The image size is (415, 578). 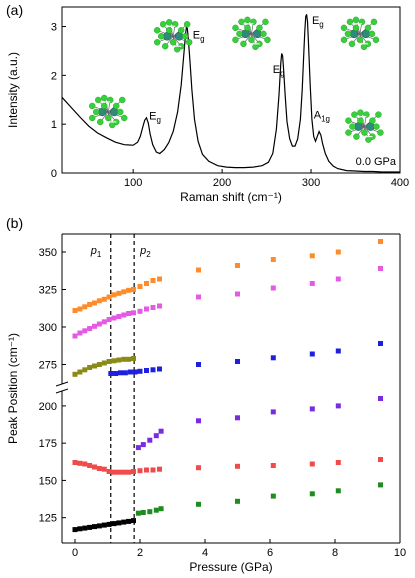 I want to click on mode-label-2-sub: g, so click(x=282, y=73).